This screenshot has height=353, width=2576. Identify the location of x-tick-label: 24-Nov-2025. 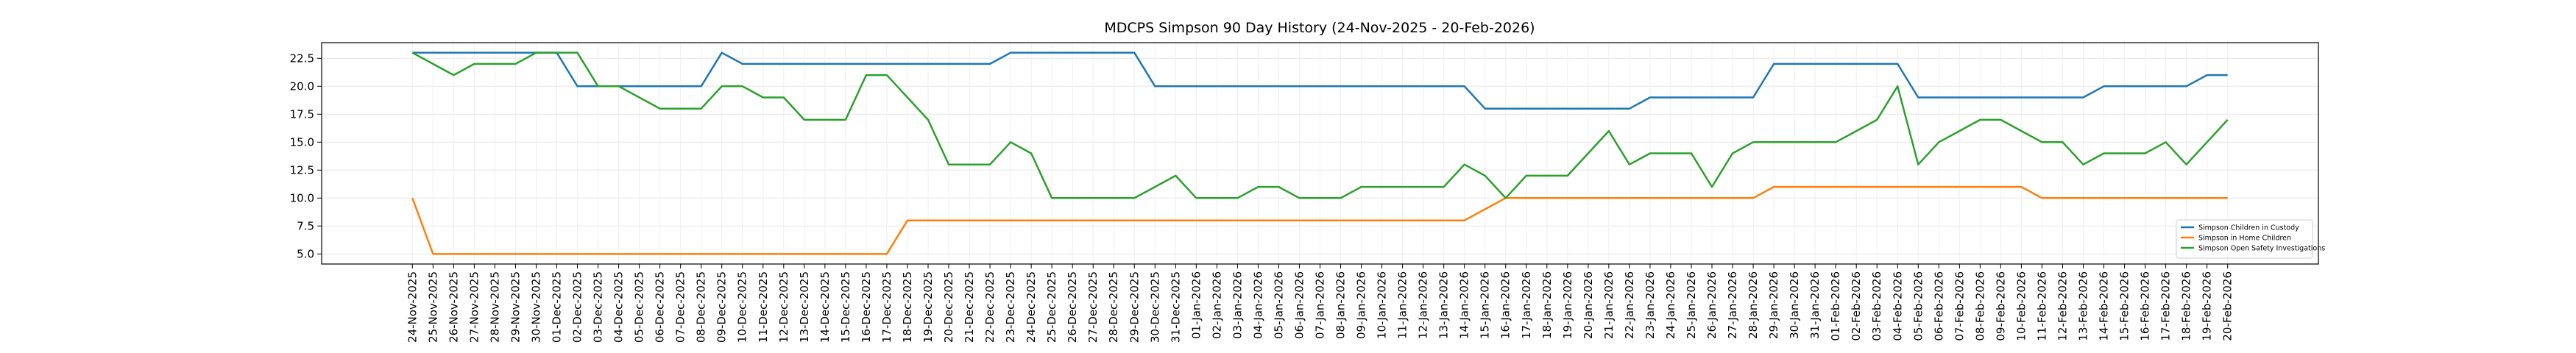
(412, 307).